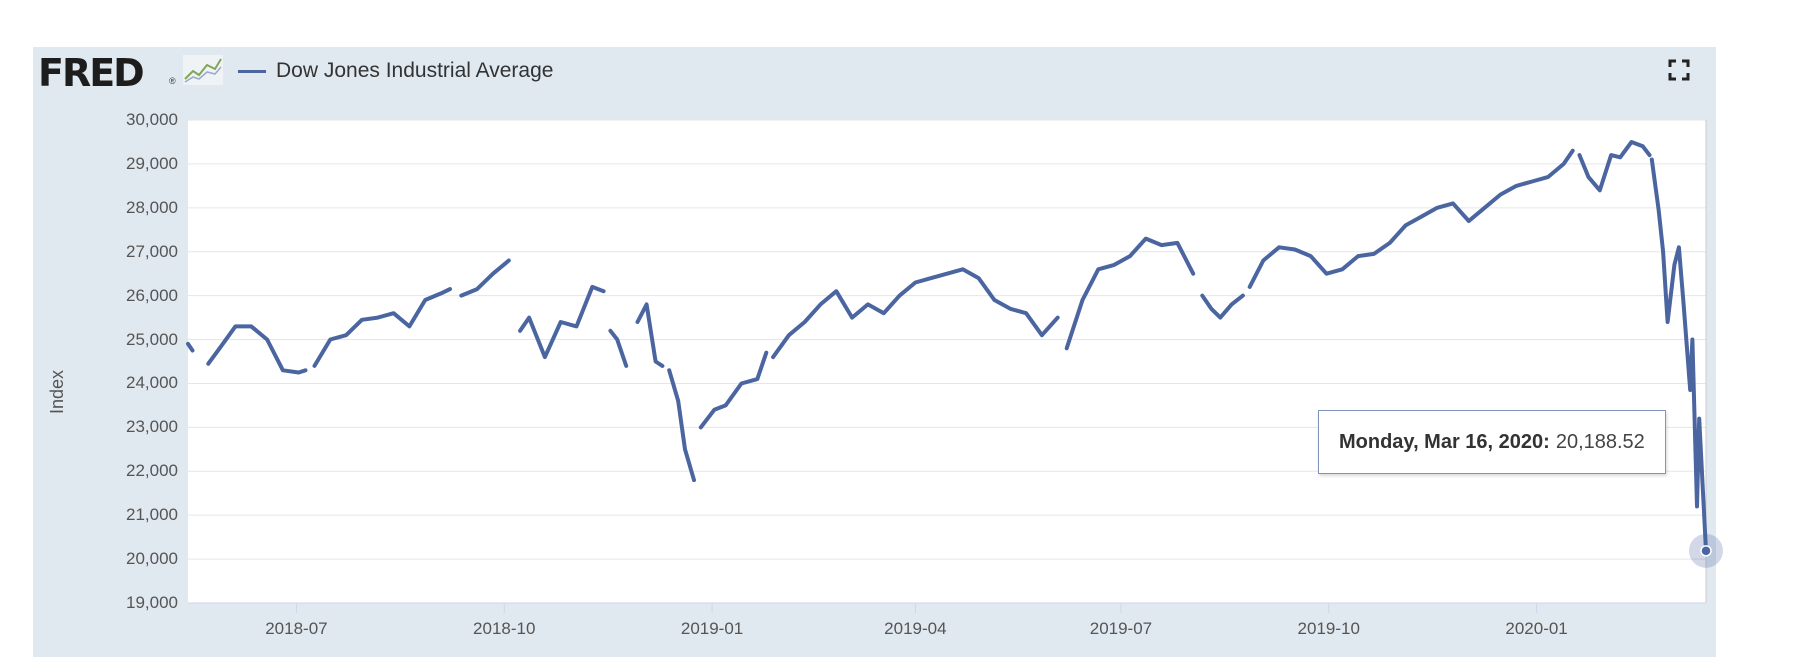 The image size is (1820, 668). What do you see at coordinates (152, 602) in the screenshot?
I see `y-tick-label: 19,000` at bounding box center [152, 602].